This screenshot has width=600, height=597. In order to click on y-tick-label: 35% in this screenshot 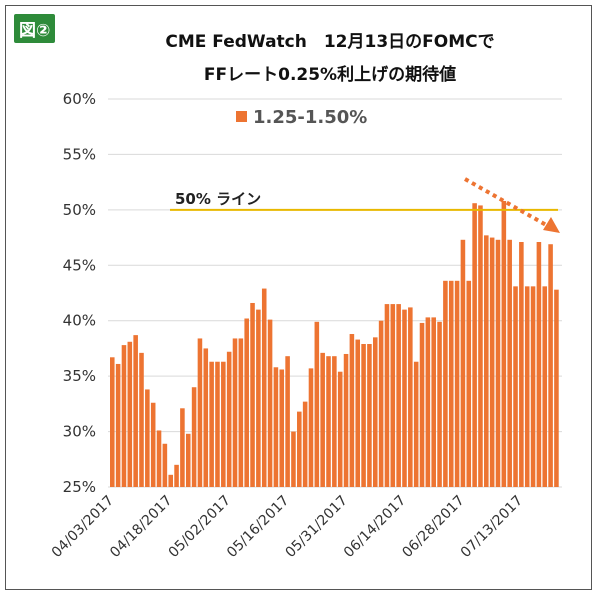, I will do `click(79, 376)`.